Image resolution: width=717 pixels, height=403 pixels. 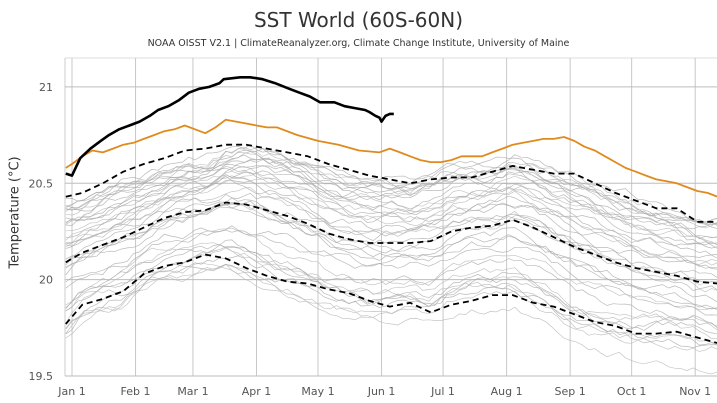 What do you see at coordinates (41, 183) in the screenshot?
I see `y-tick-label: 20.5` at bounding box center [41, 183].